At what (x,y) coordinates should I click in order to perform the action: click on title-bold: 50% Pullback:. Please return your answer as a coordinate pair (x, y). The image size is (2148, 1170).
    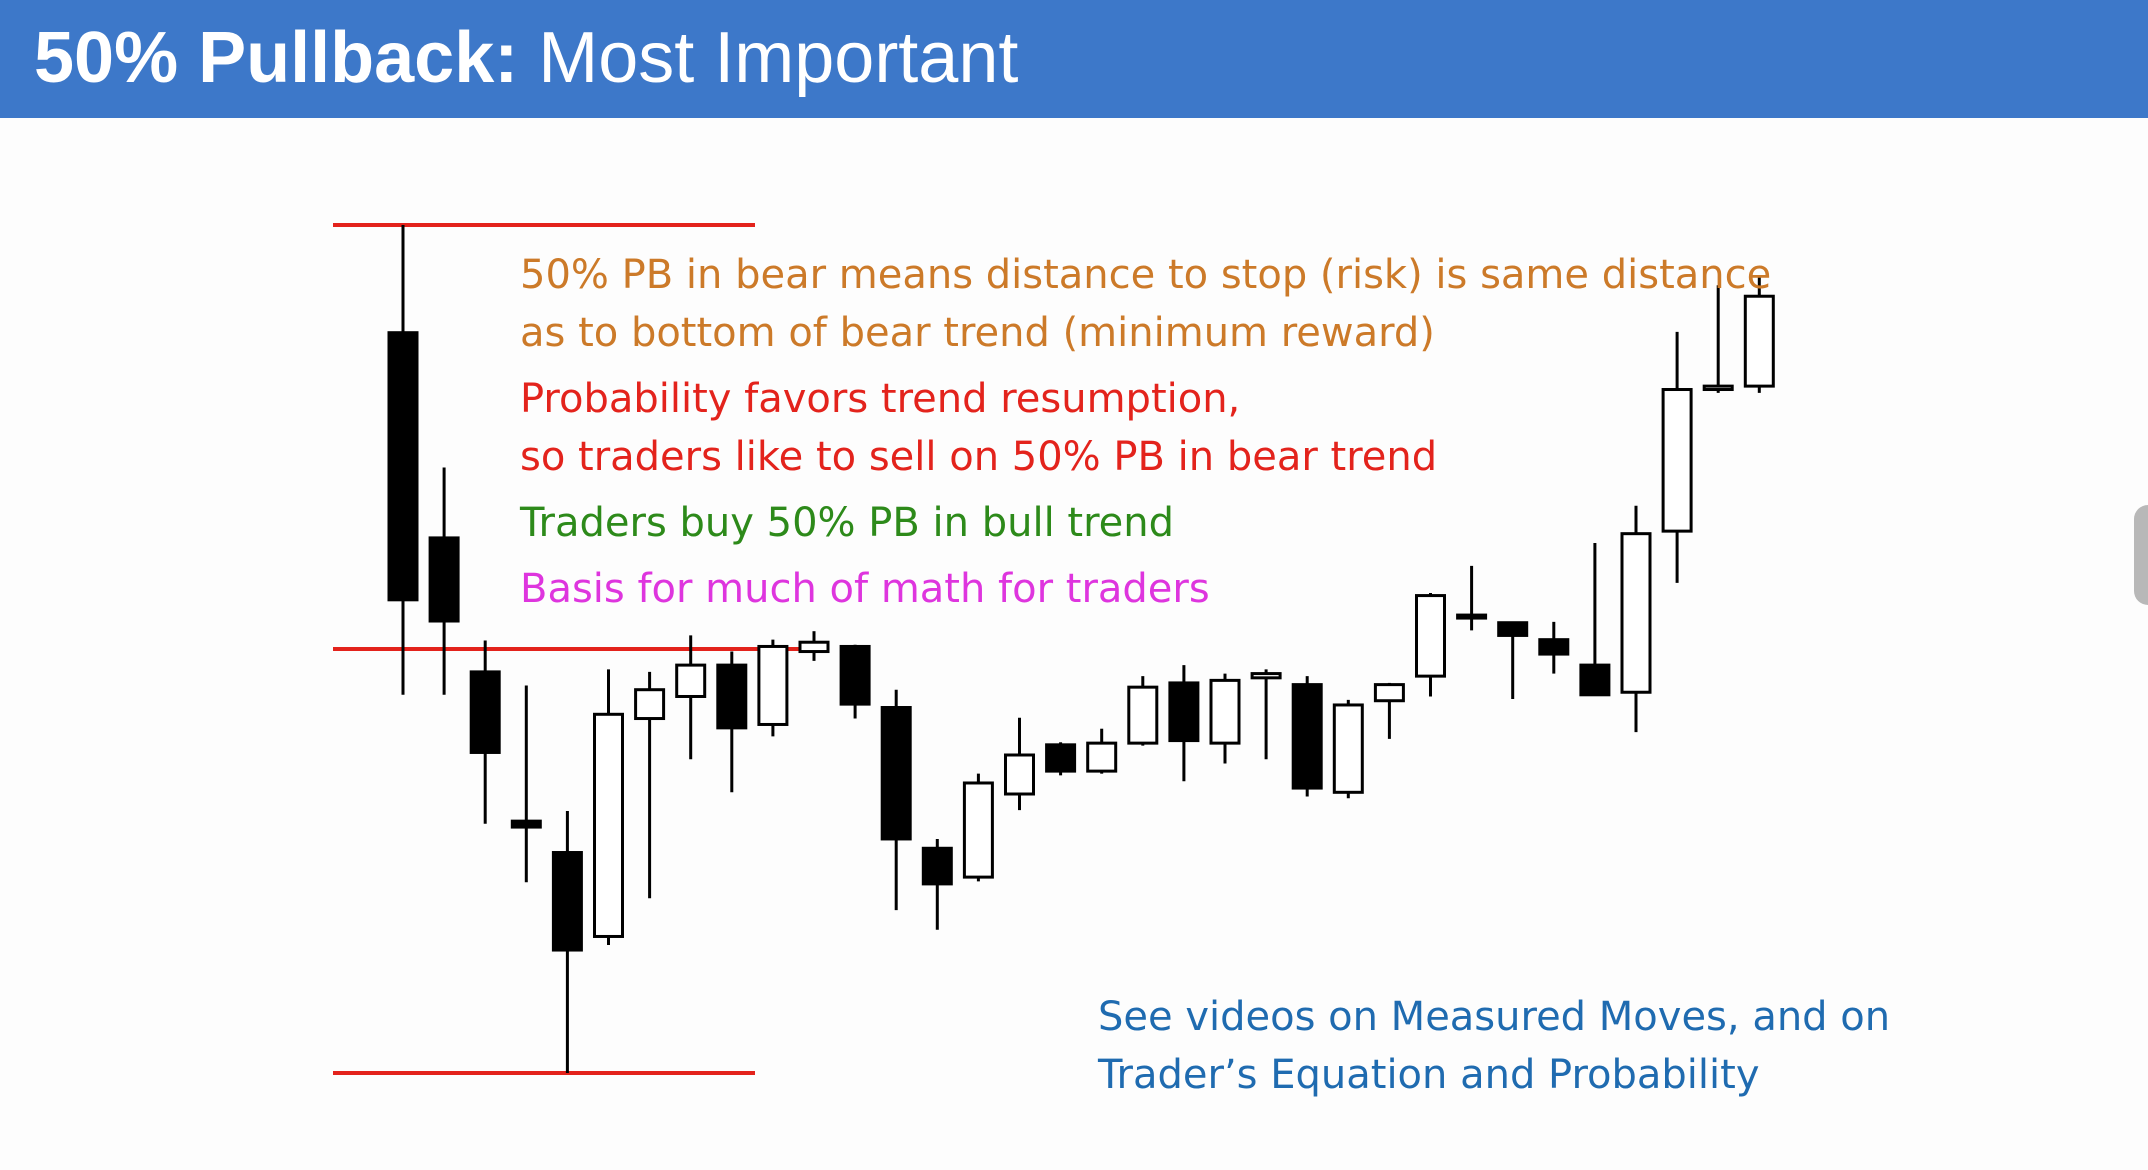
    Looking at the image, I should click on (276, 58).